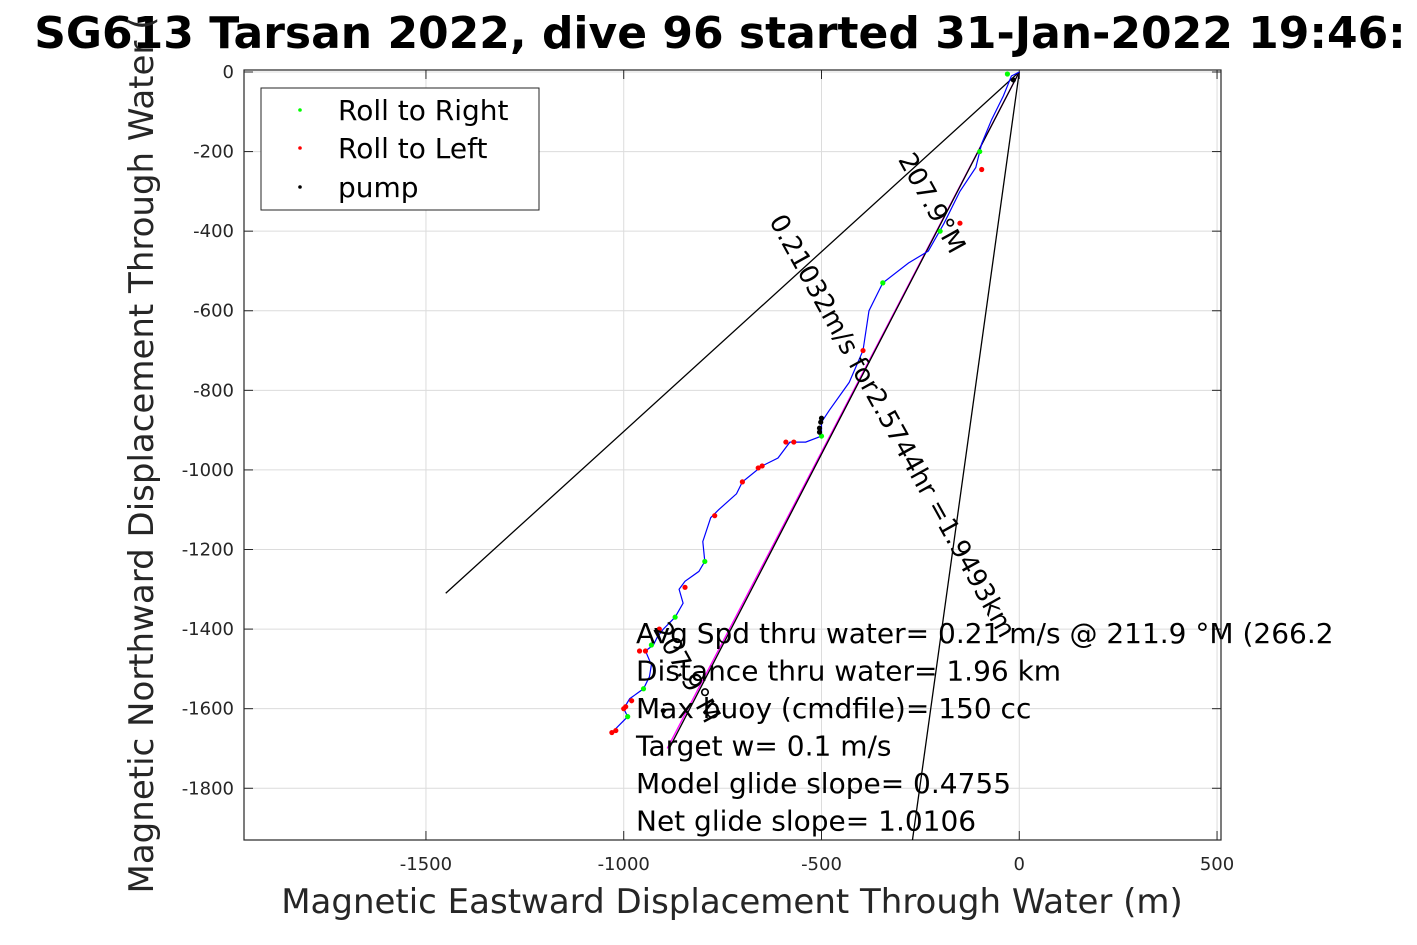  What do you see at coordinates (378, 187) in the screenshot?
I see `legend-label-pump: pump` at bounding box center [378, 187].